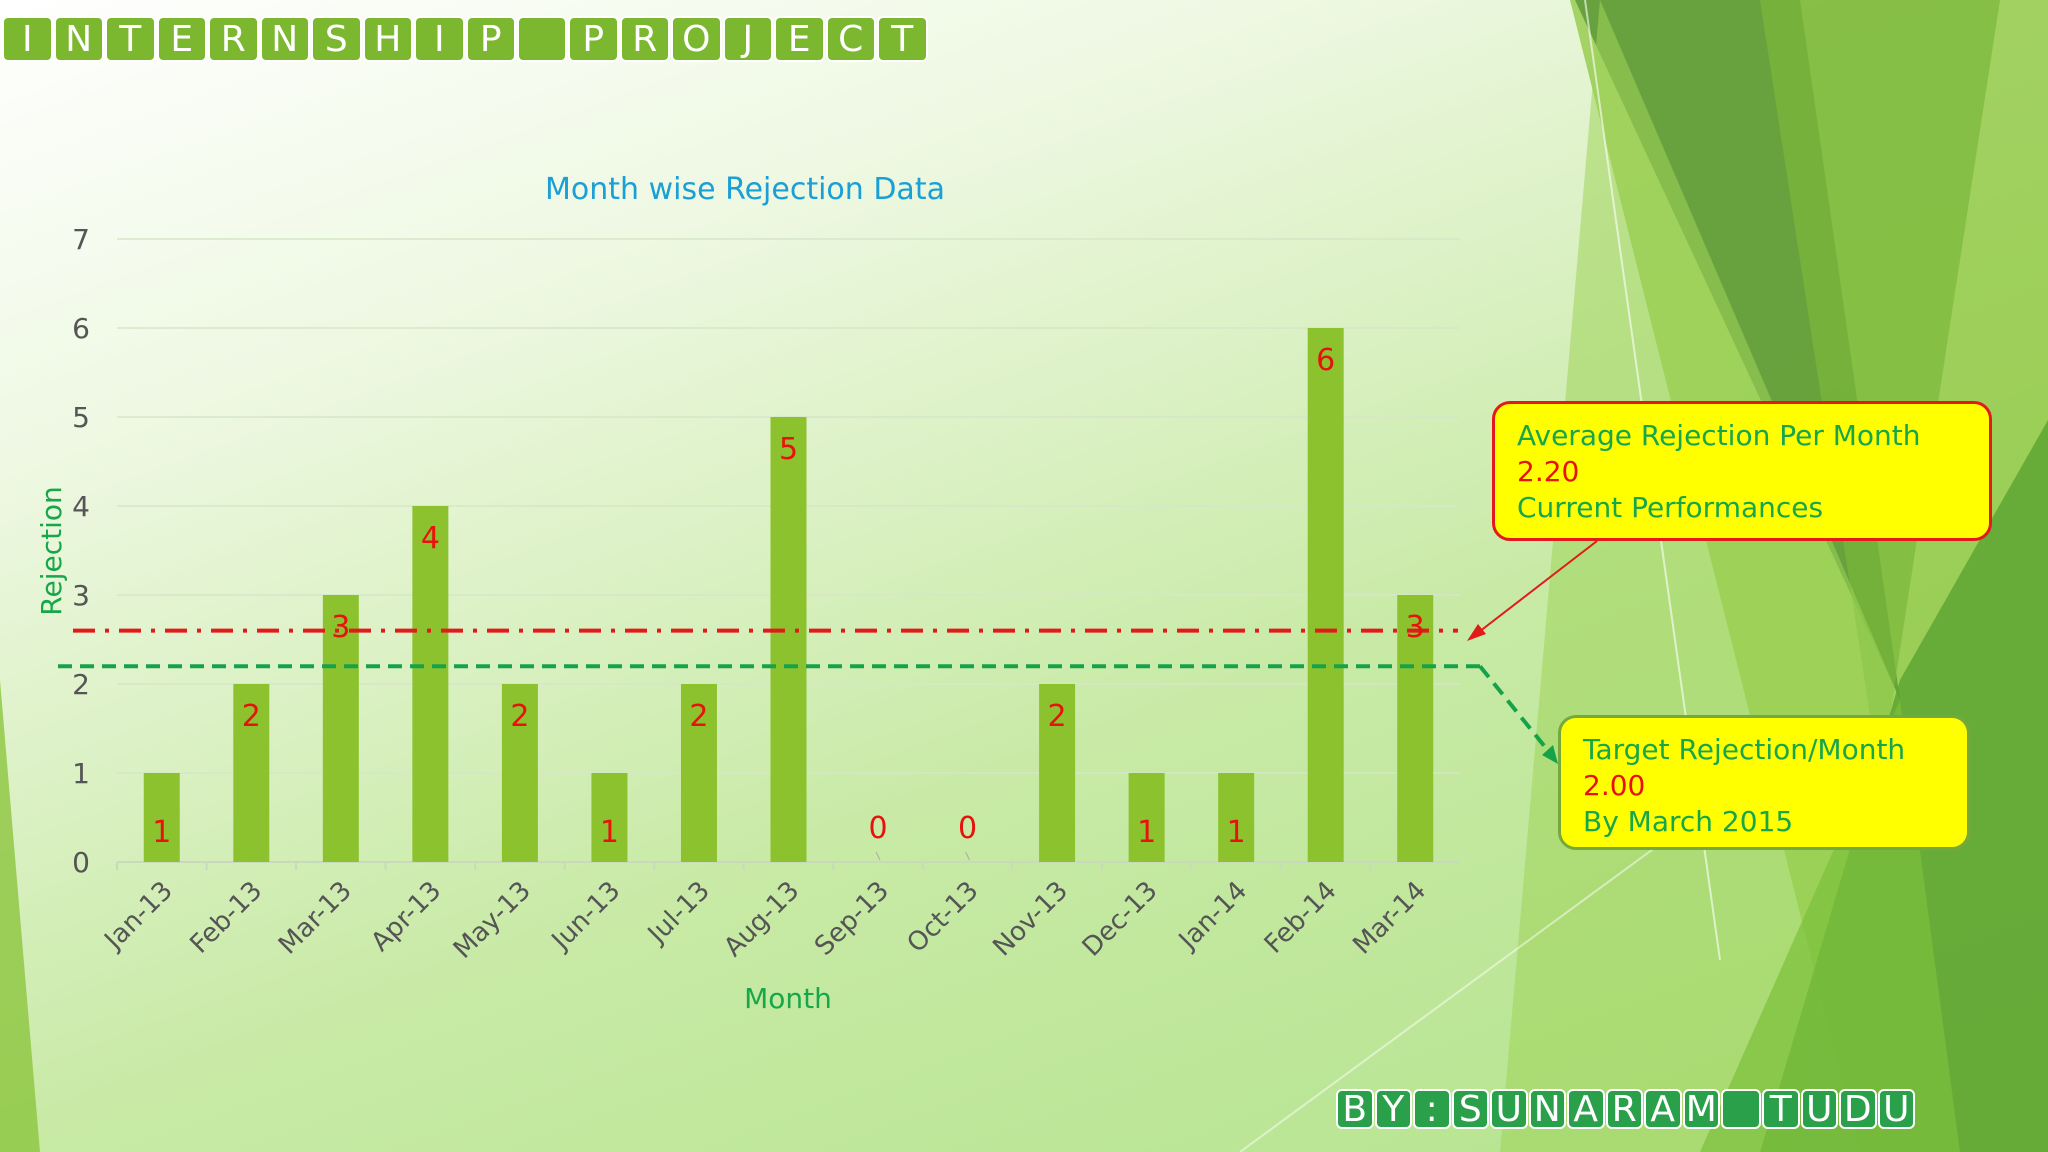 The height and width of the screenshot is (1152, 2048). Describe the element at coordinates (788, 449) in the screenshot. I see `data-label: 5` at that location.